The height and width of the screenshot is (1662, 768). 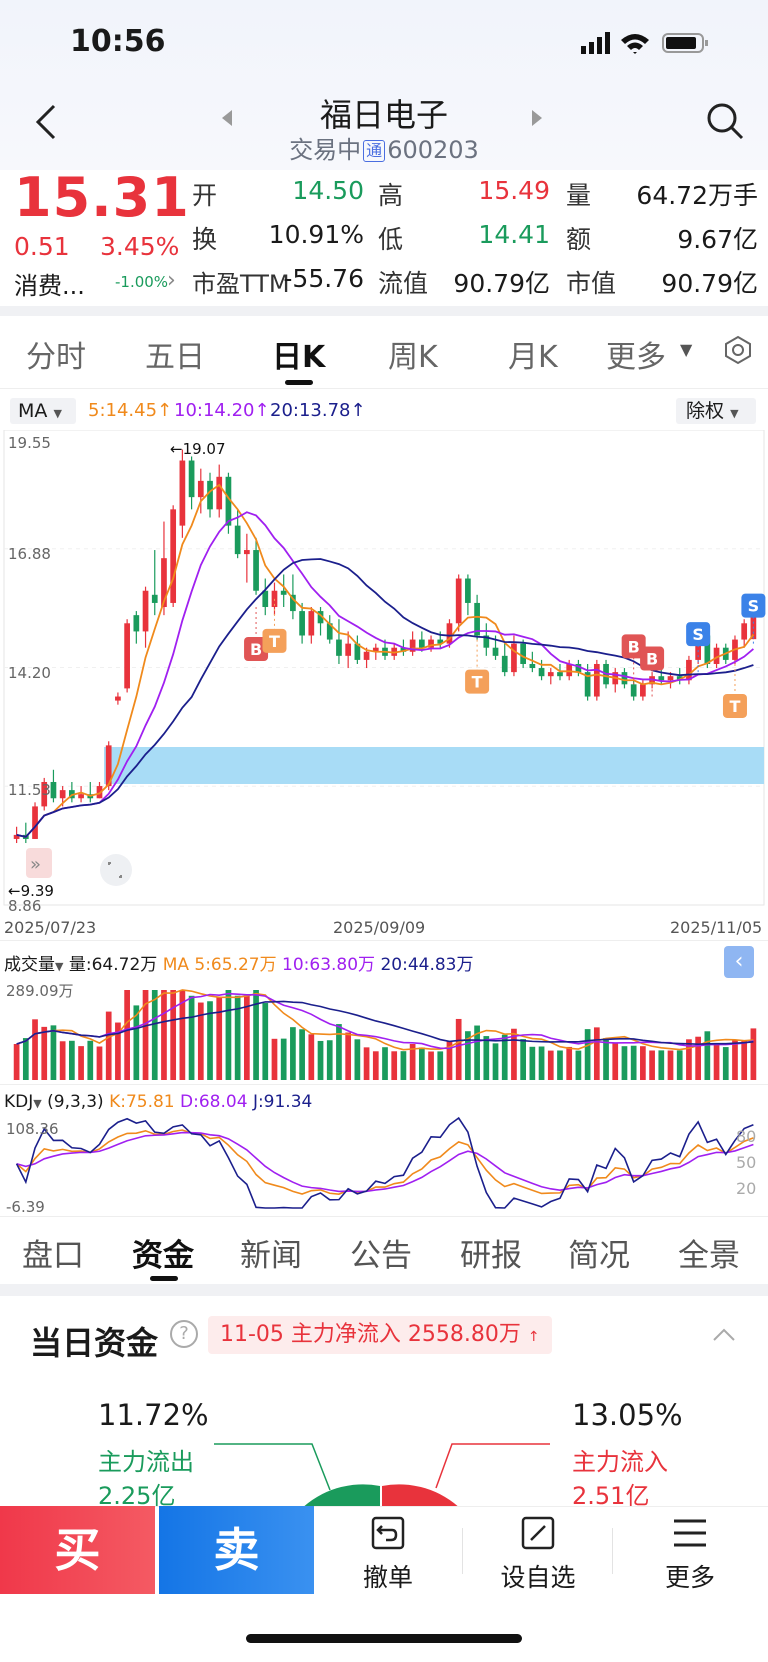 I want to click on search-button, so click(x=725, y=123).